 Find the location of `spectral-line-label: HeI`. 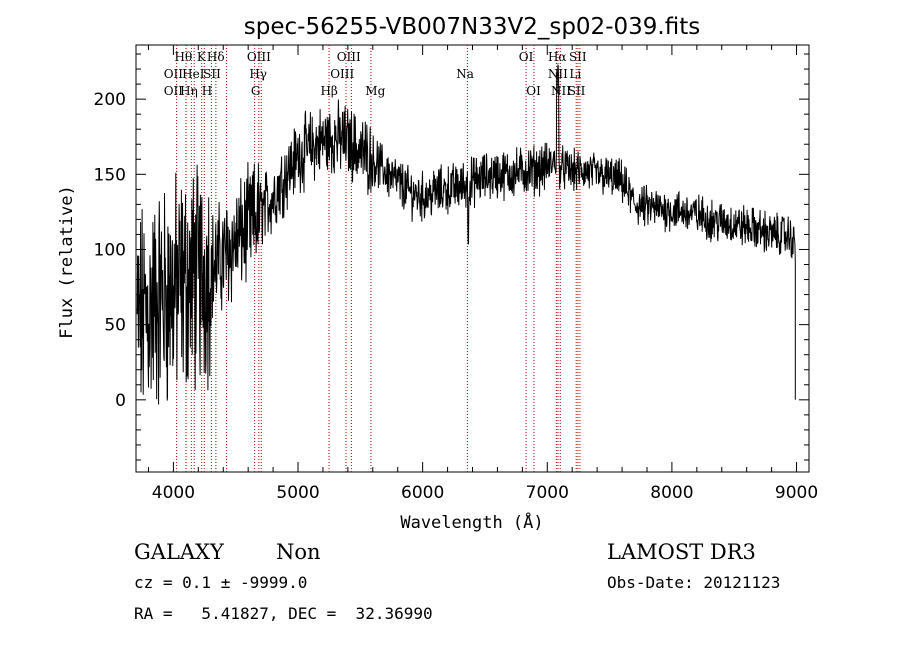

spectral-line-label: HeI is located at coordinates (193, 74).